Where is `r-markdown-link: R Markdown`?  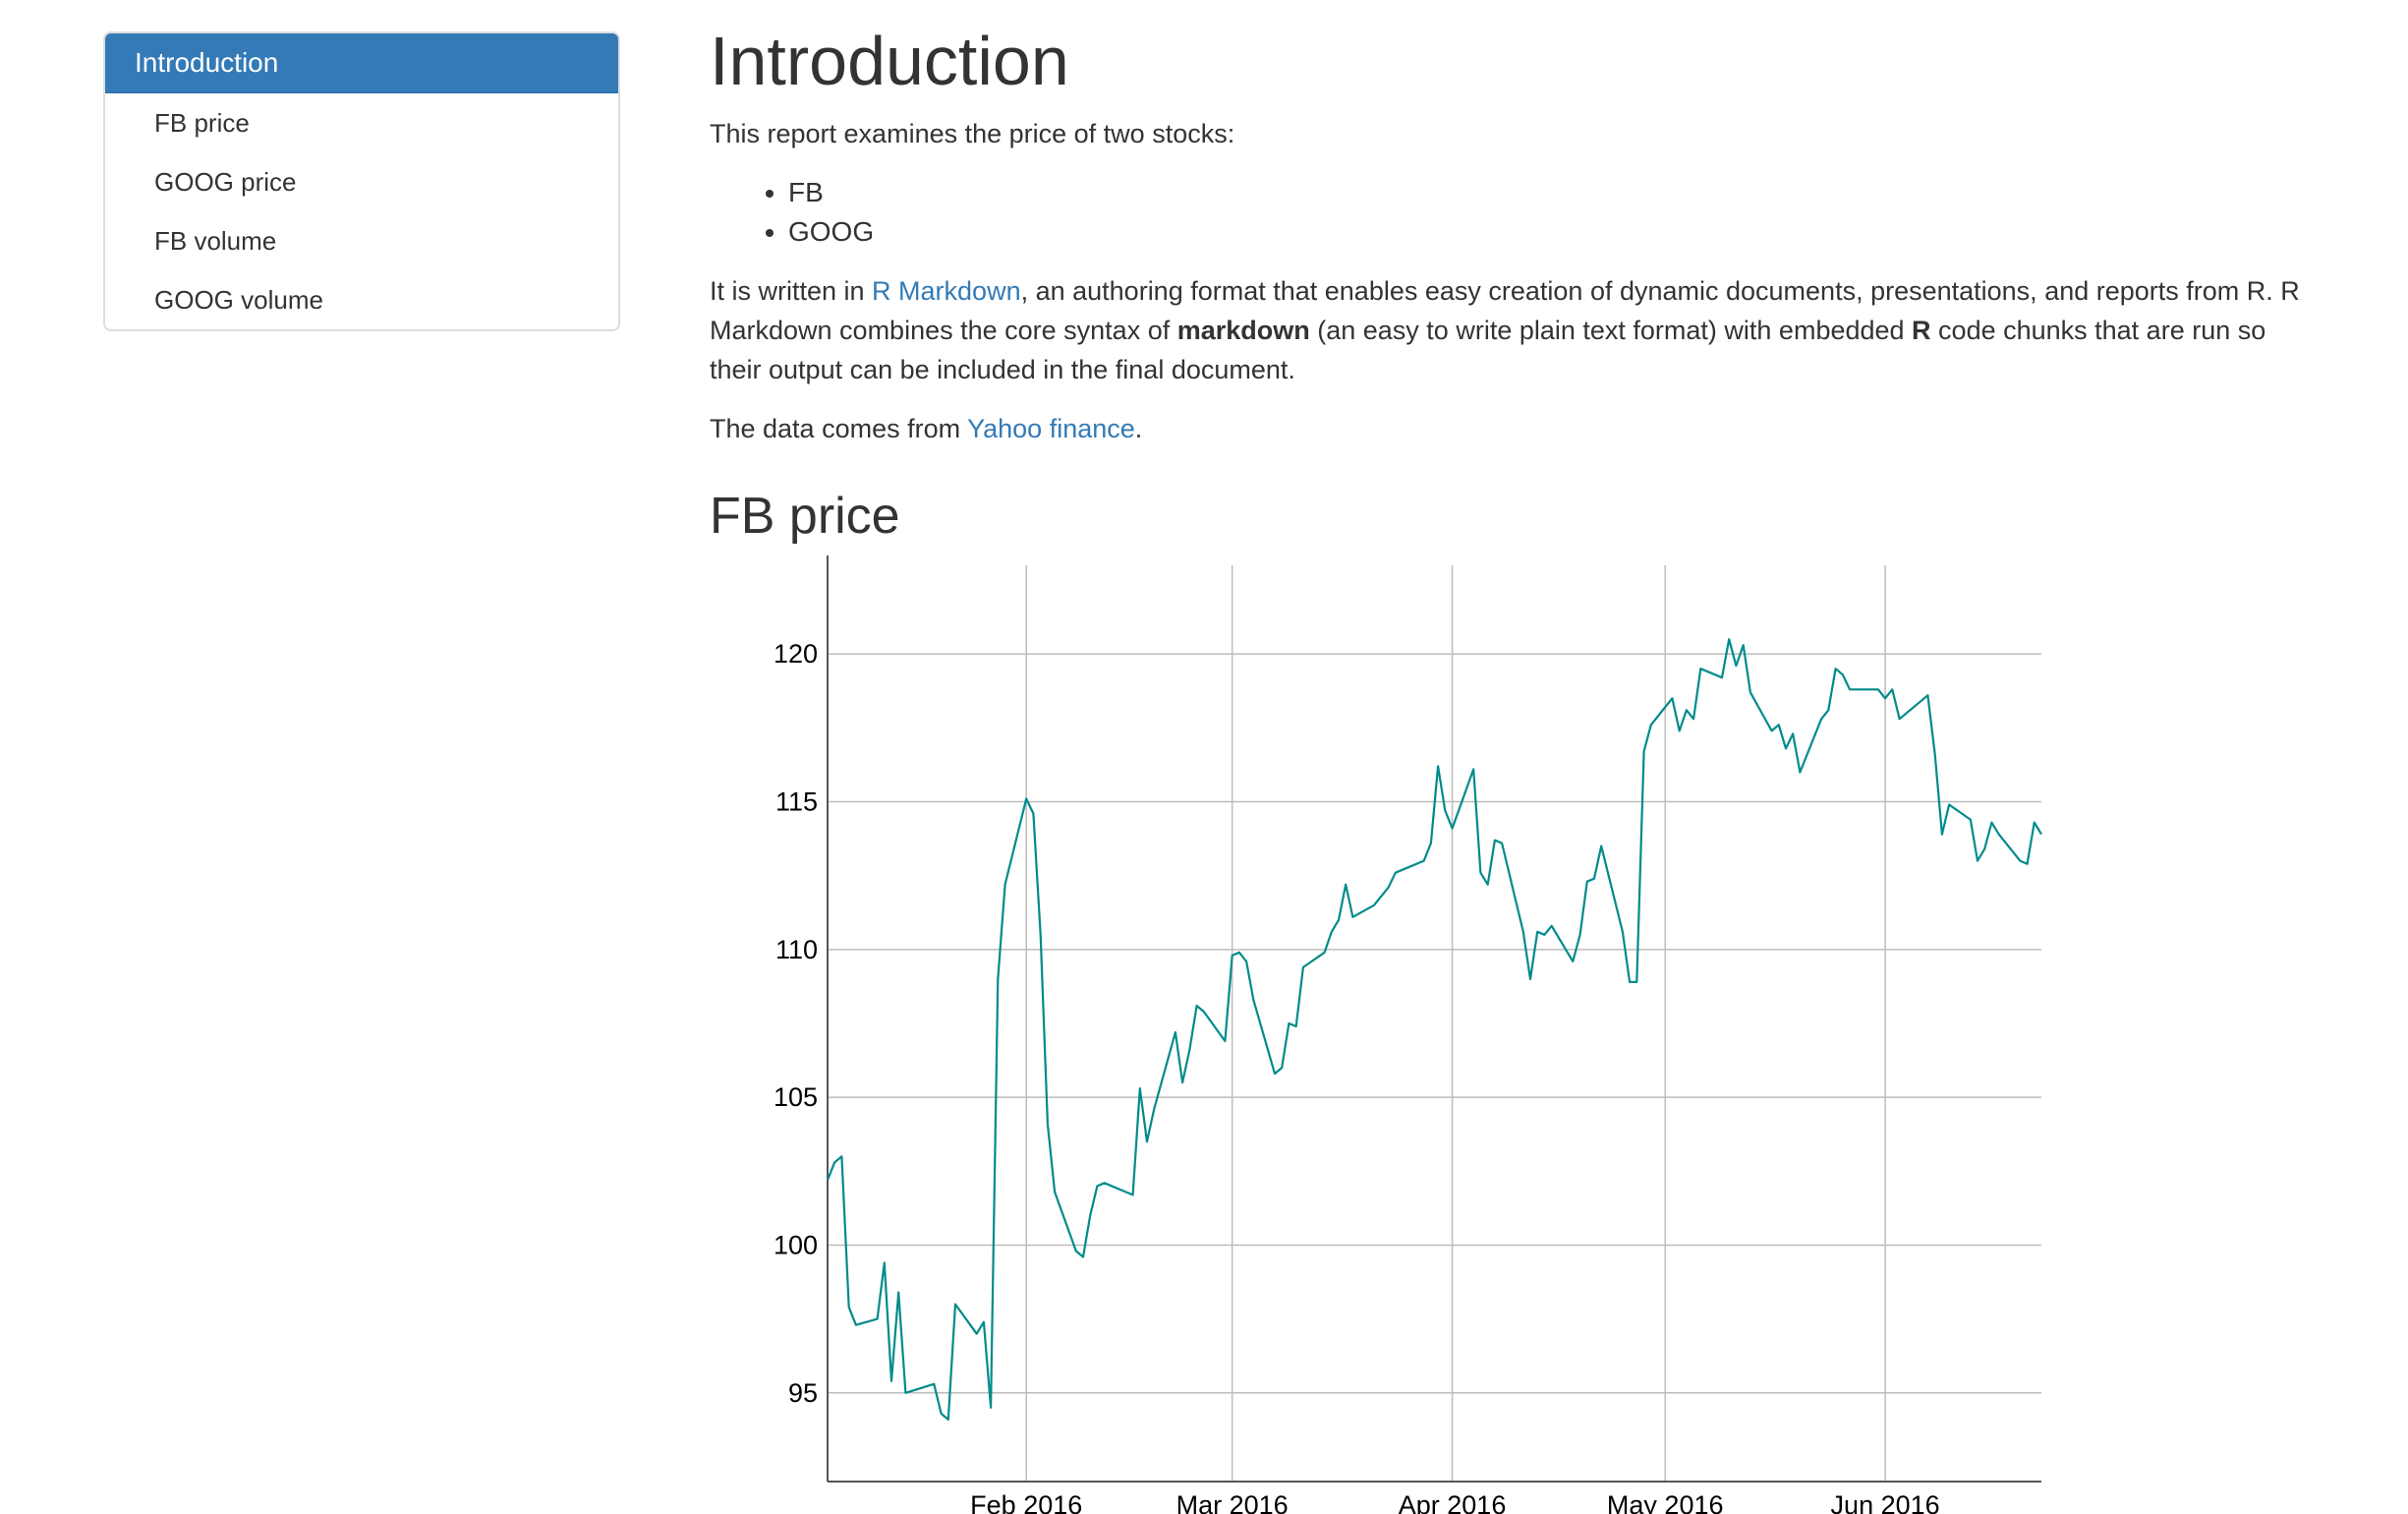
r-markdown-link: R Markdown is located at coordinates (946, 291).